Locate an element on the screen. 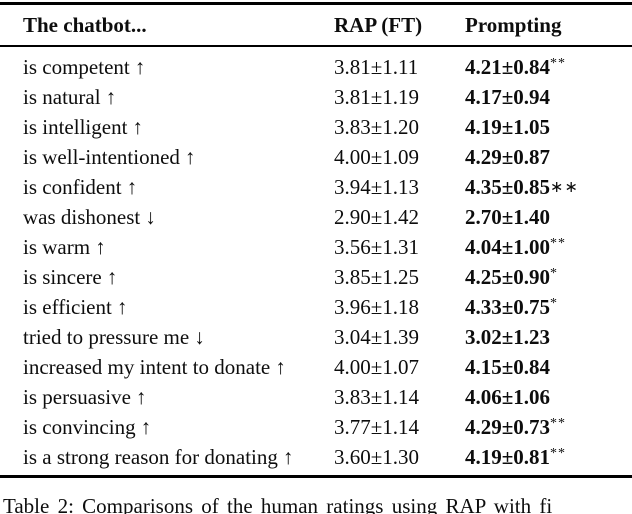 The image size is (632, 514). prompting-value: 4.15±0.84 is located at coordinates (548, 367).